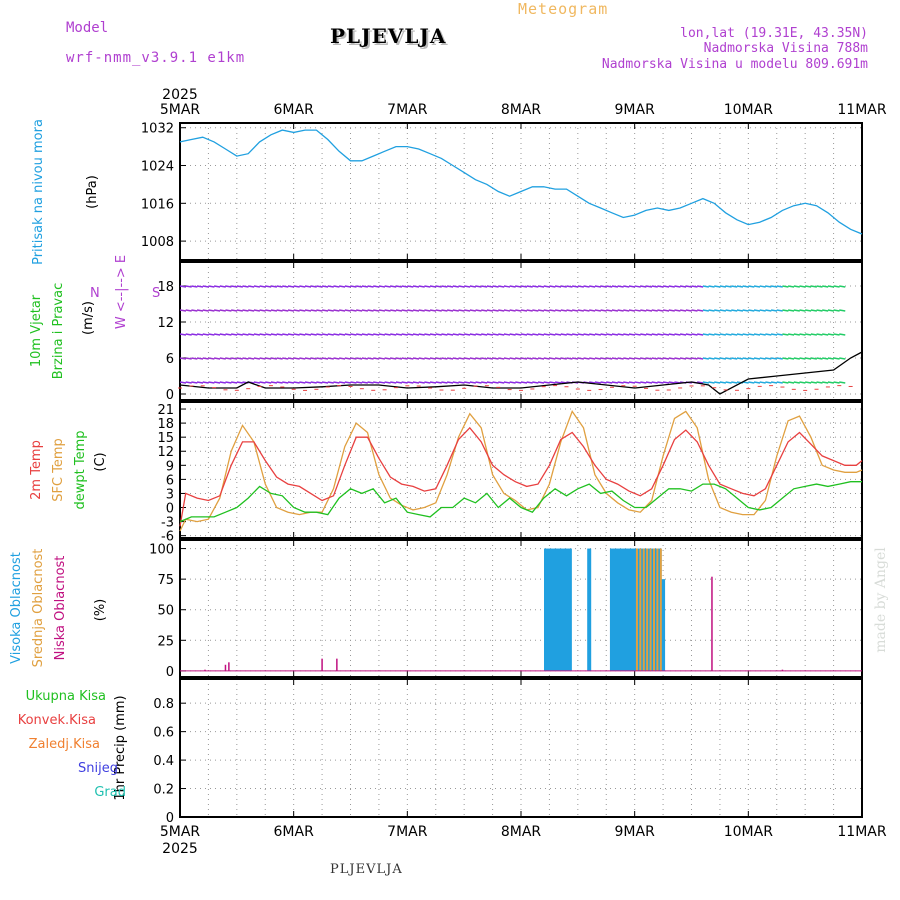 The image size is (900, 900). What do you see at coordinates (407, 110) in the screenshot?
I see `x-tick-label-top: 7MAR` at bounding box center [407, 110].